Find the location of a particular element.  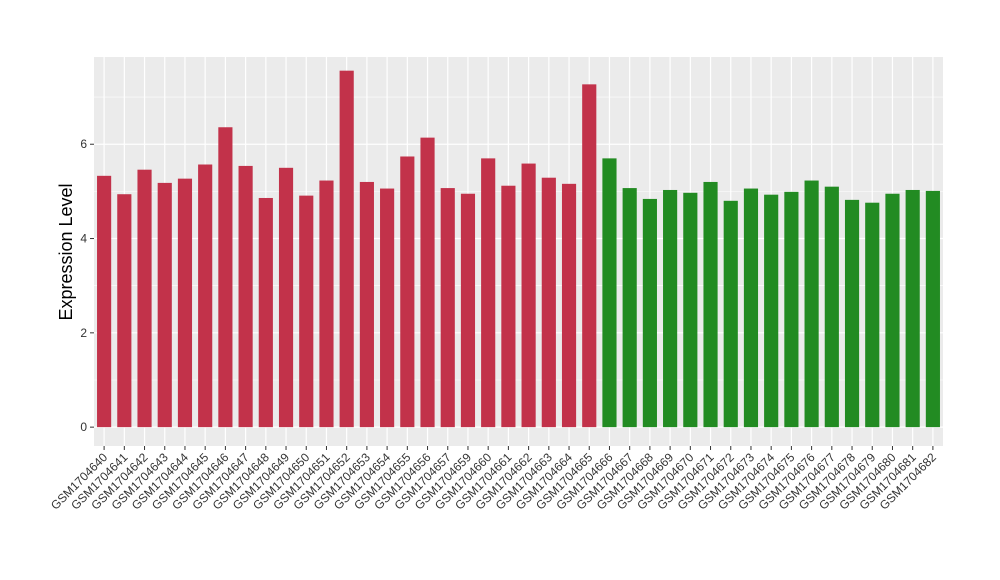

bar-GSM1704655 is located at coordinates (407, 292).